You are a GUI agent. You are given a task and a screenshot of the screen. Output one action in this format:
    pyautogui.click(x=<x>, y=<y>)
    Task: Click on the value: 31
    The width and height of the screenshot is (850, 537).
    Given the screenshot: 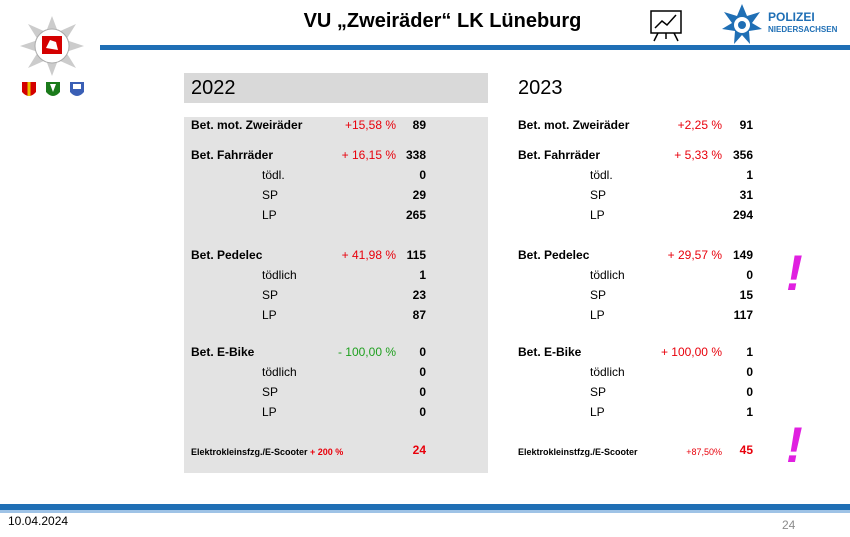 What is the action you would take?
    pyautogui.click(x=746, y=195)
    